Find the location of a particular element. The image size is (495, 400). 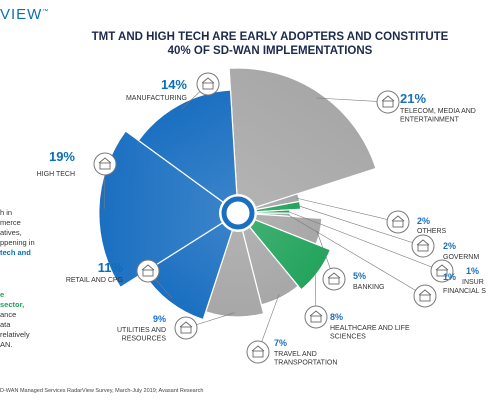

dots-icon is located at coordinates (398, 222).